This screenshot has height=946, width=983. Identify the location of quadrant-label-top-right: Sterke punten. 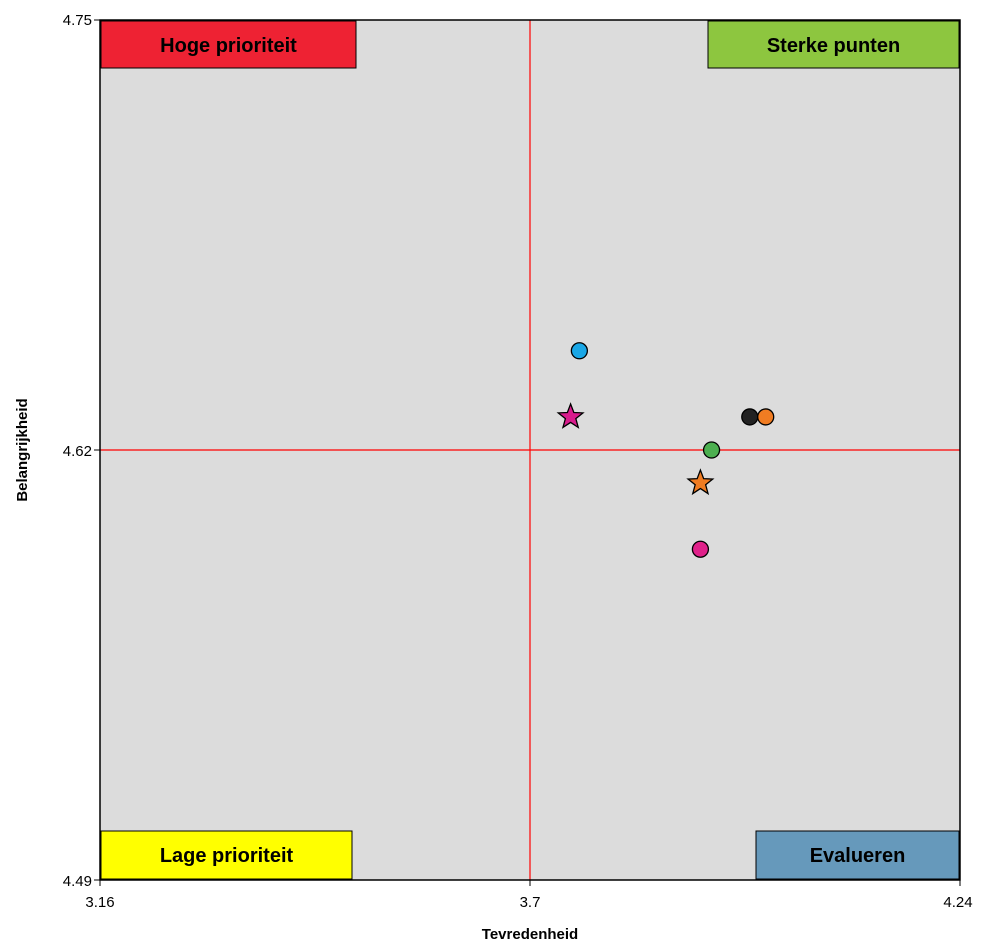
(833, 46).